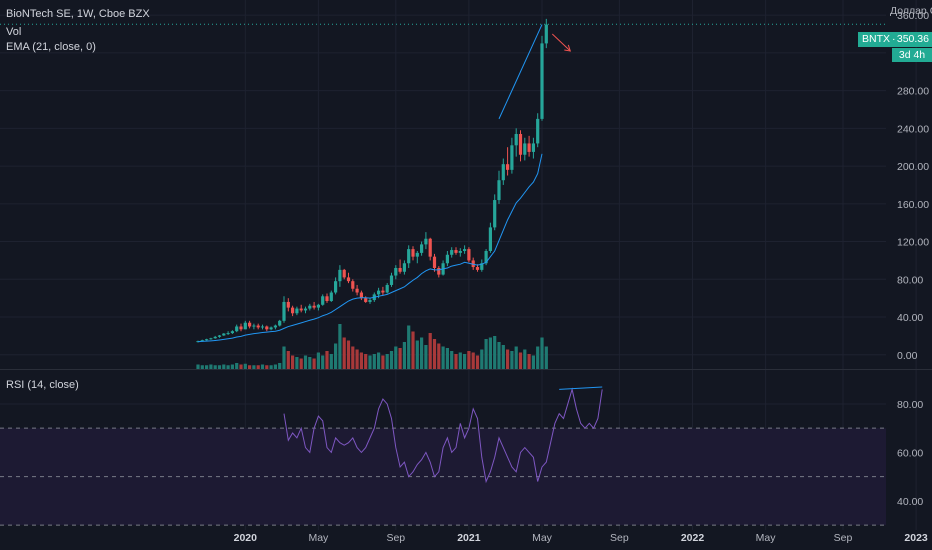 The height and width of the screenshot is (550, 932). What do you see at coordinates (583, 538) in the screenshot?
I see `time-axis: 2020MaySep2021MaySep2022MaySep2023May` at bounding box center [583, 538].